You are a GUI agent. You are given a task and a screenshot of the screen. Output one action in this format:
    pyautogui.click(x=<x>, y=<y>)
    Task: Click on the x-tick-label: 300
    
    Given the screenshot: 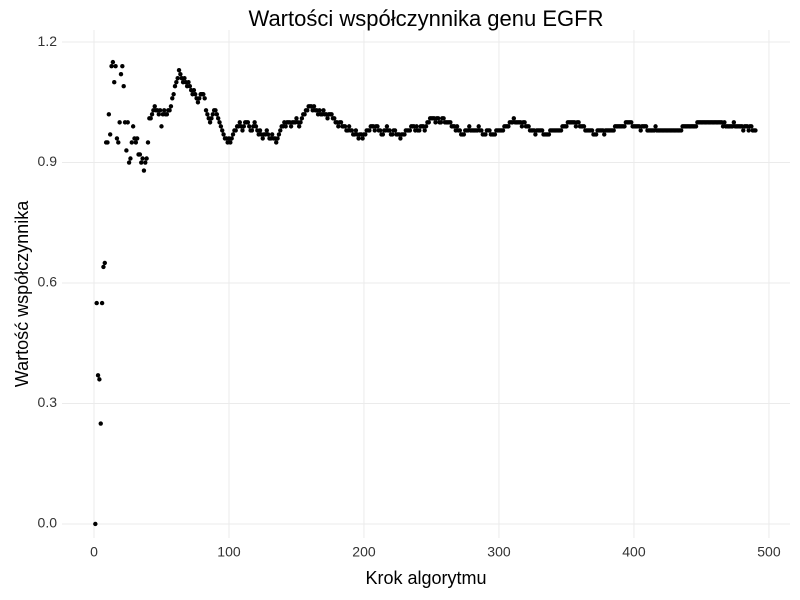 What is the action you would take?
    pyautogui.click(x=499, y=552)
    